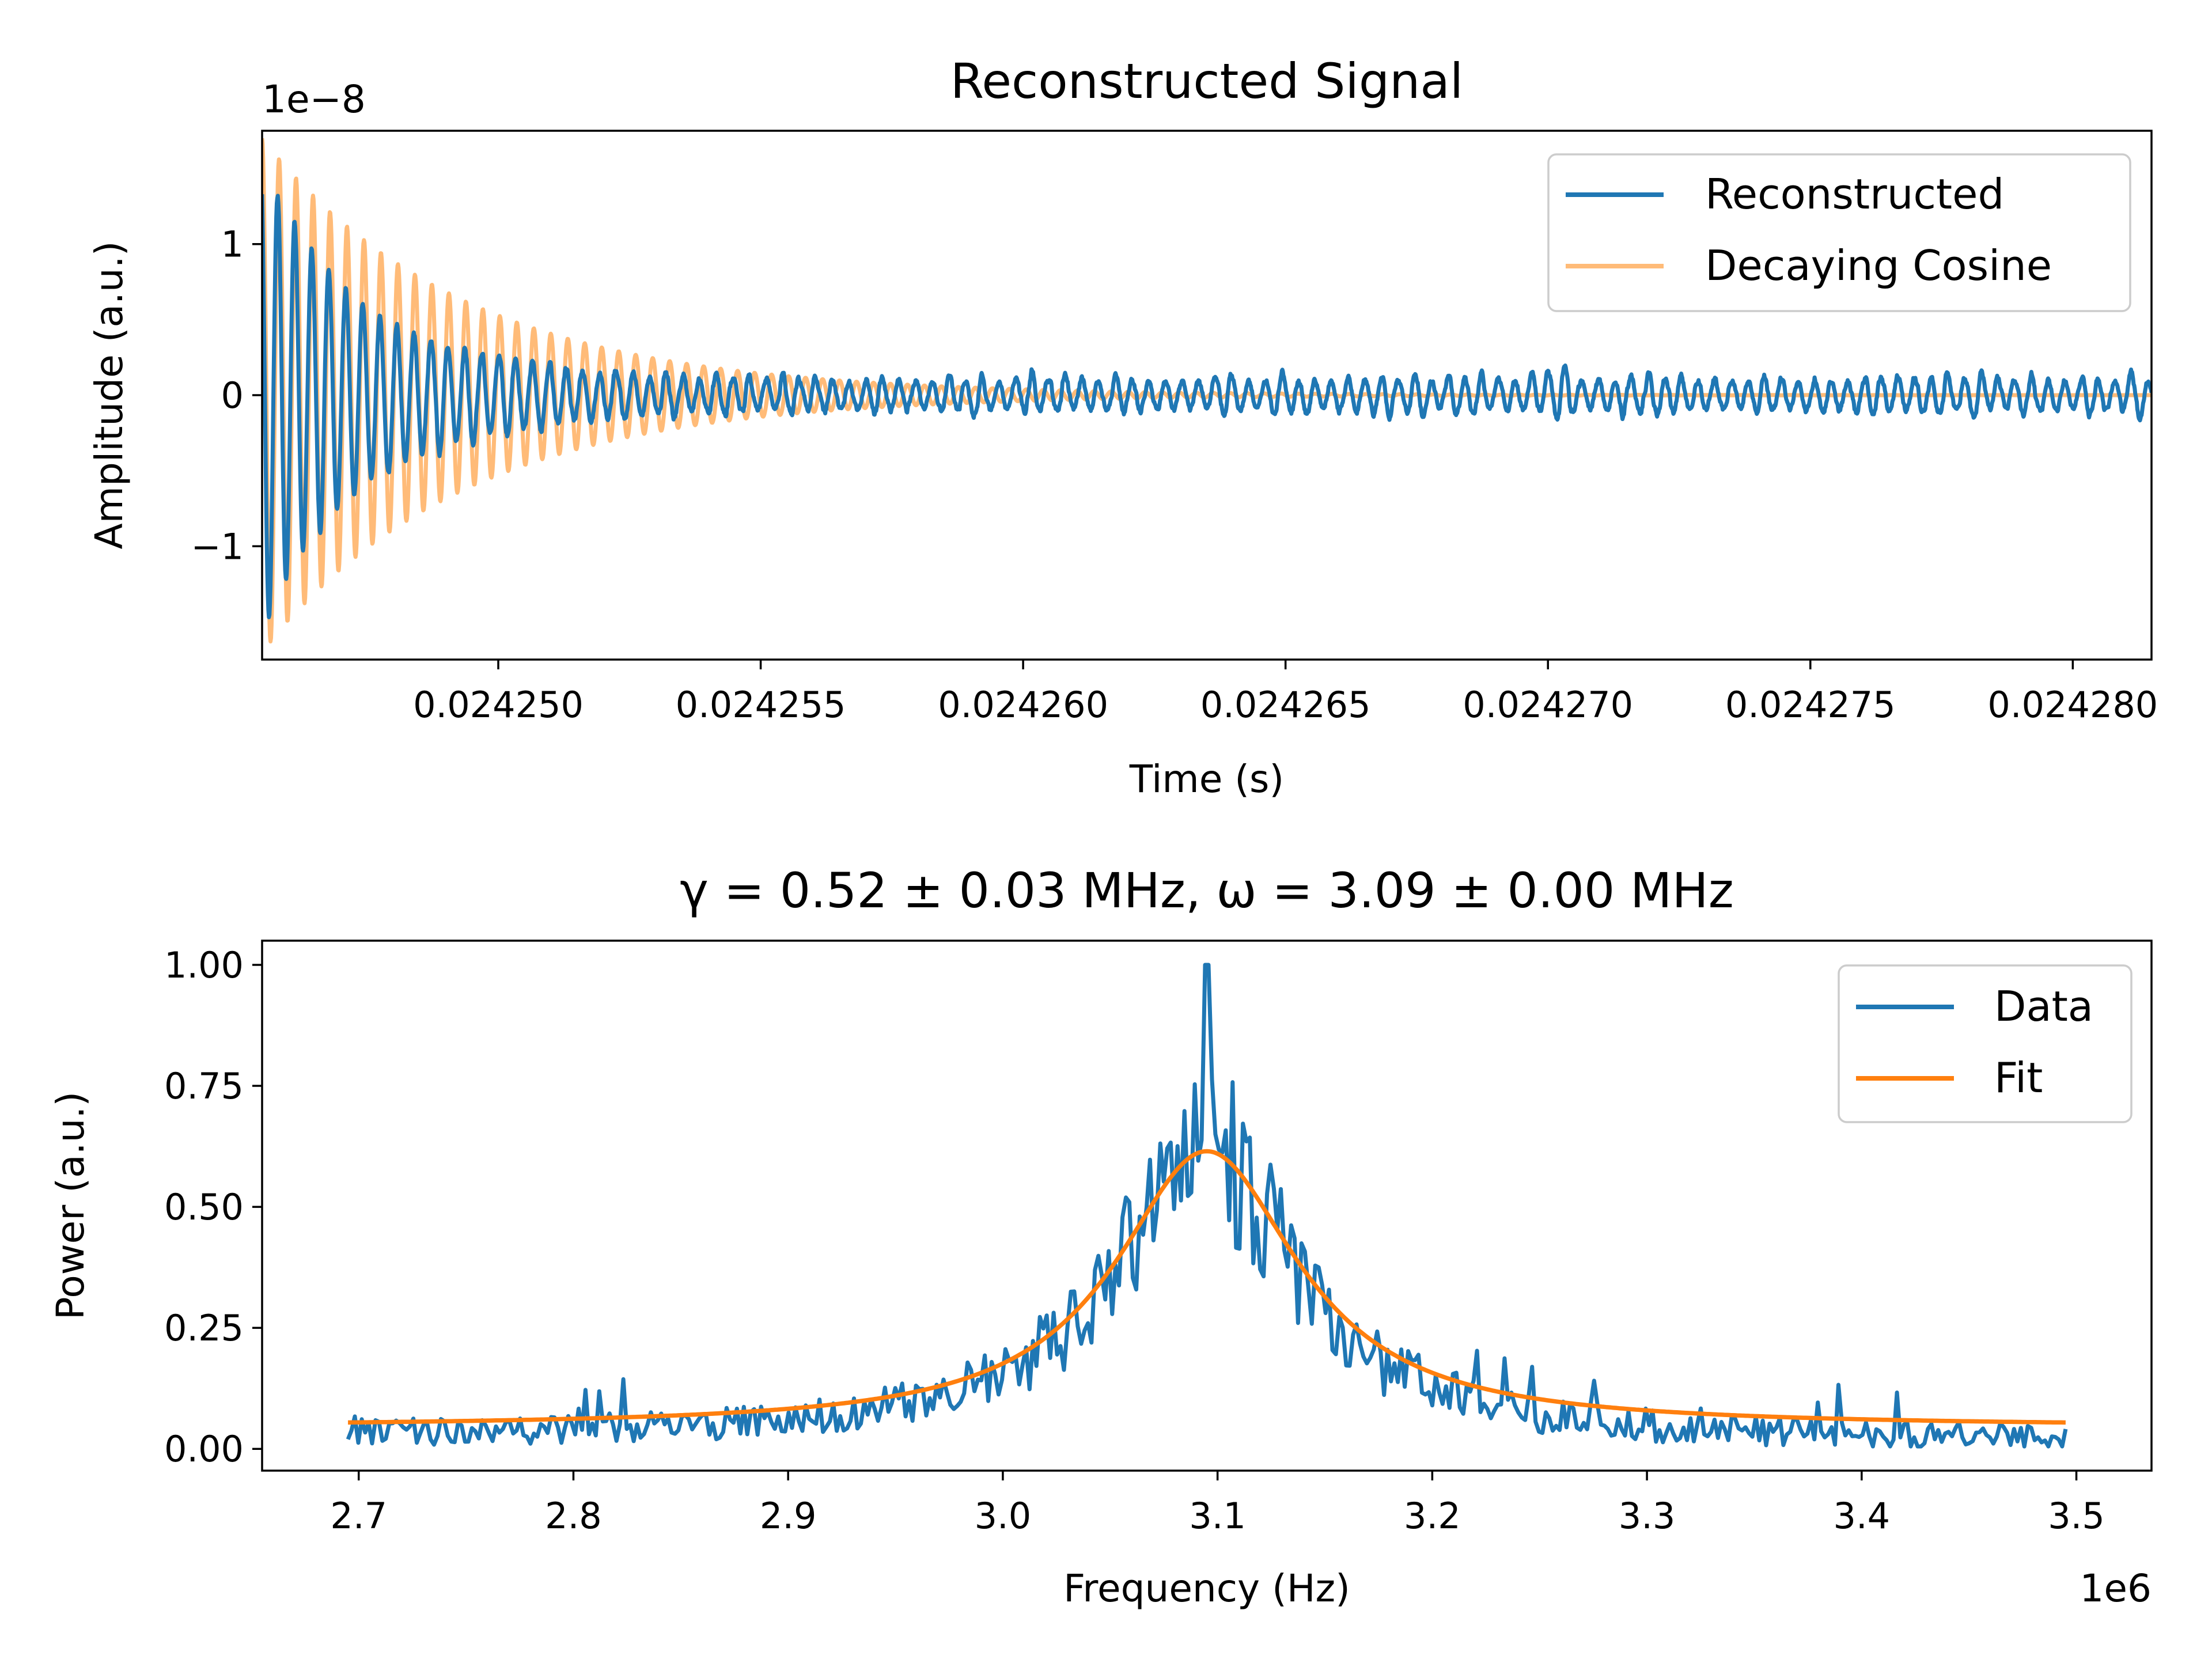  What do you see at coordinates (1023, 705) in the screenshot?
I see `x-tick-label: 0.024260` at bounding box center [1023, 705].